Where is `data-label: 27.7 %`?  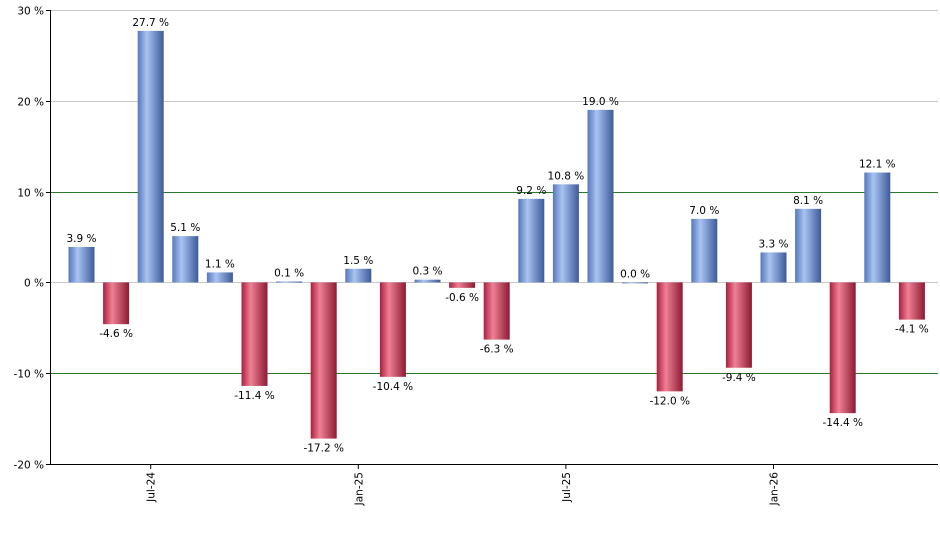 data-label: 27.7 % is located at coordinates (150, 23).